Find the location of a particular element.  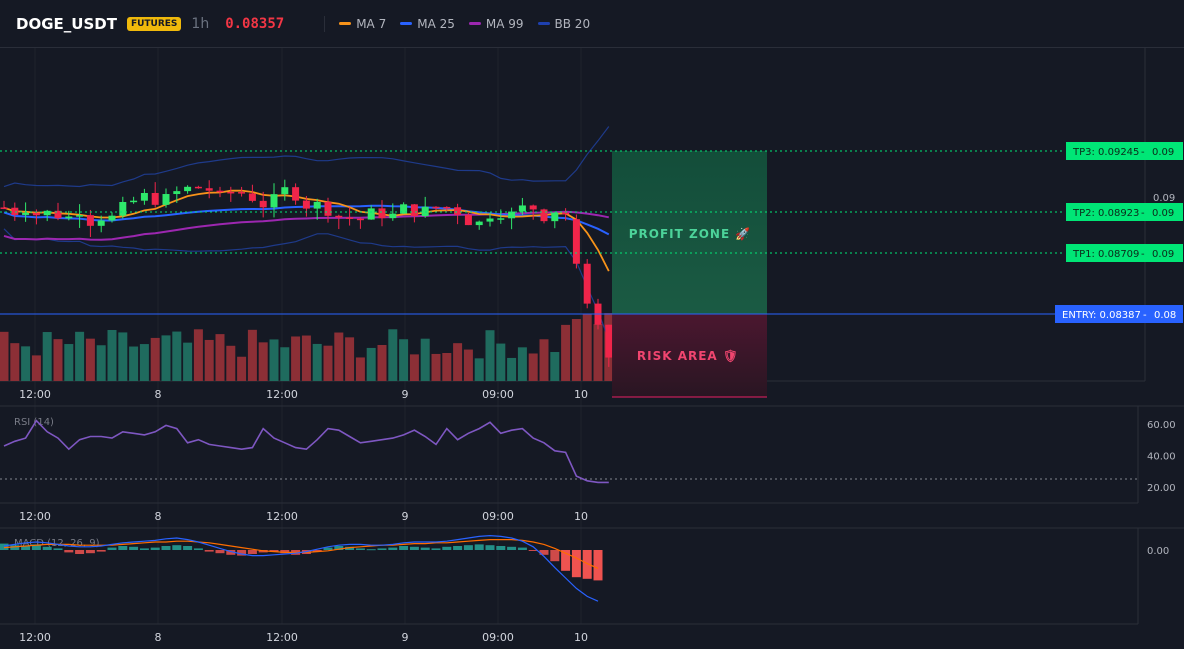

interval-selector: 1h is located at coordinates (200, 23).